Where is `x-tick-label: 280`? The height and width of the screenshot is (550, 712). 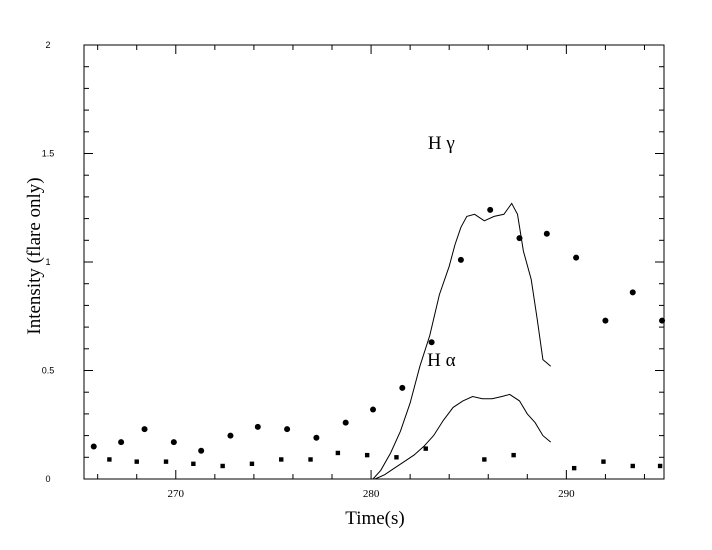 x-tick-label: 280 is located at coordinates (371, 494).